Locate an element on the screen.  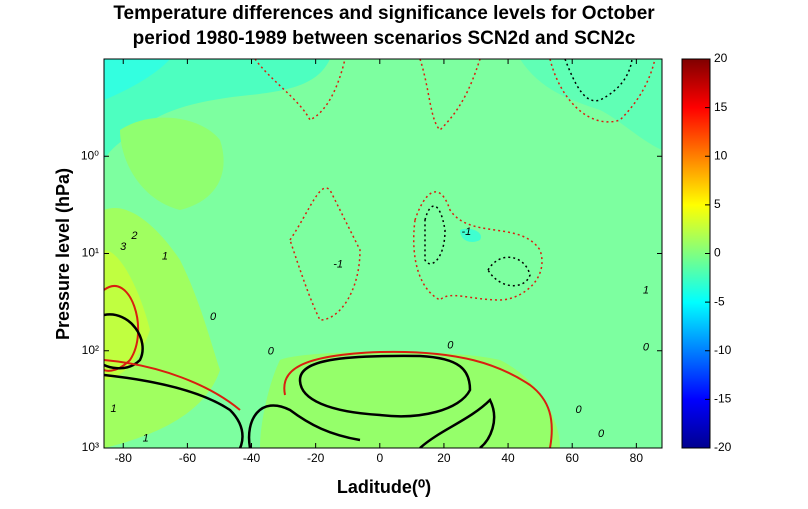
colorbar-tick-label: -15 is located at coordinates (723, 399).